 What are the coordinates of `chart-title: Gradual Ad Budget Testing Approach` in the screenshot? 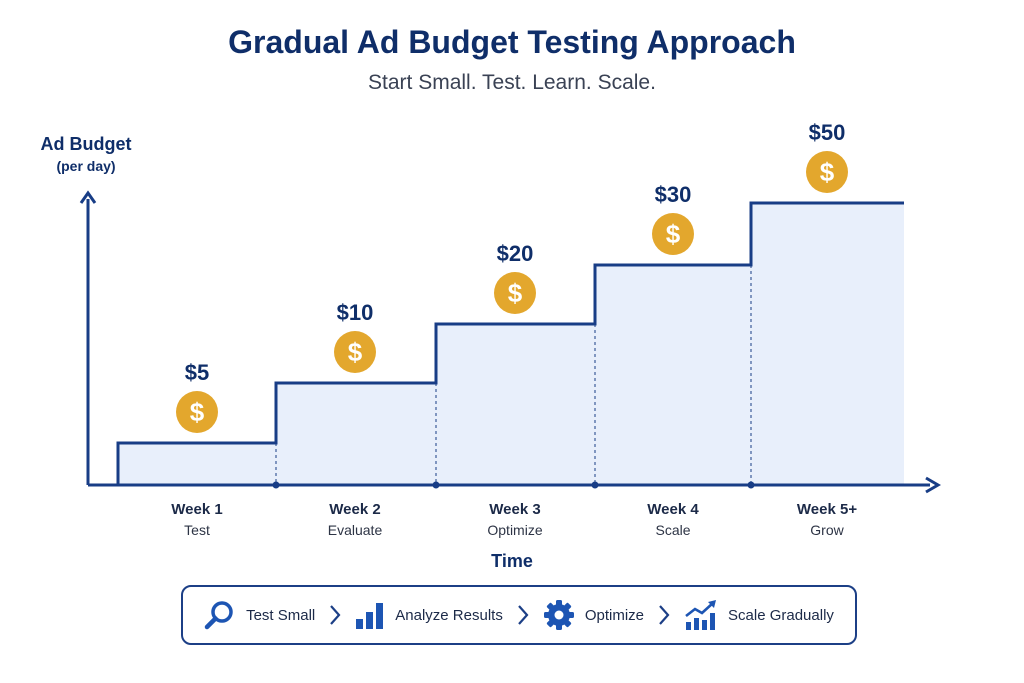 It's located at (512, 42).